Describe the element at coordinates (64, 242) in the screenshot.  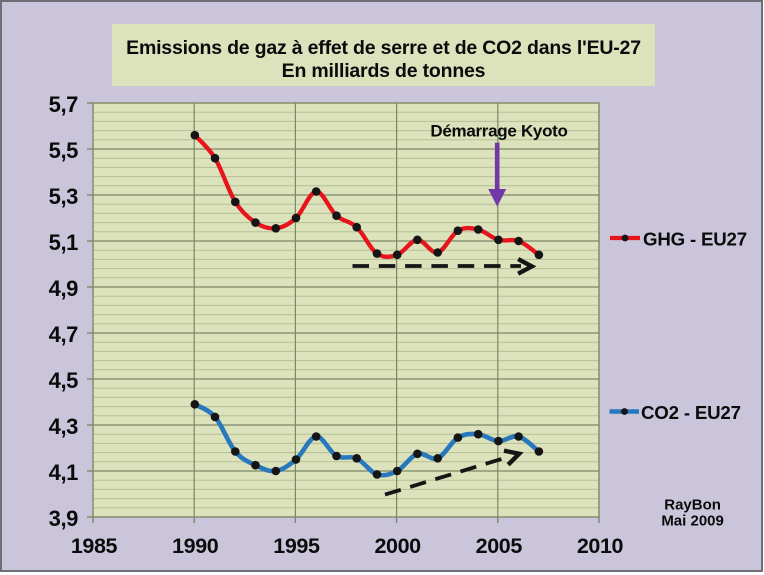
I see `svg-text: 5,1` at that location.